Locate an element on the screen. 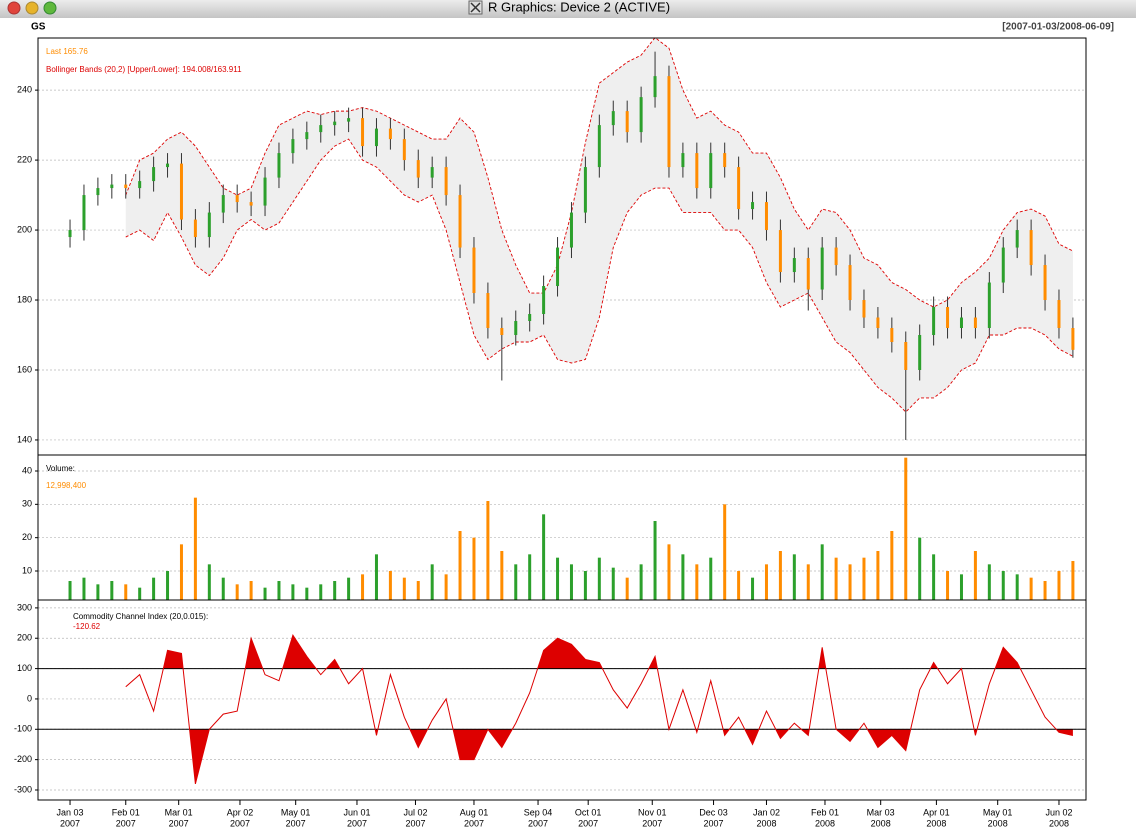 The height and width of the screenshot is (836, 1136). x-tick-label: Jan 02 is located at coordinates (766, 812).